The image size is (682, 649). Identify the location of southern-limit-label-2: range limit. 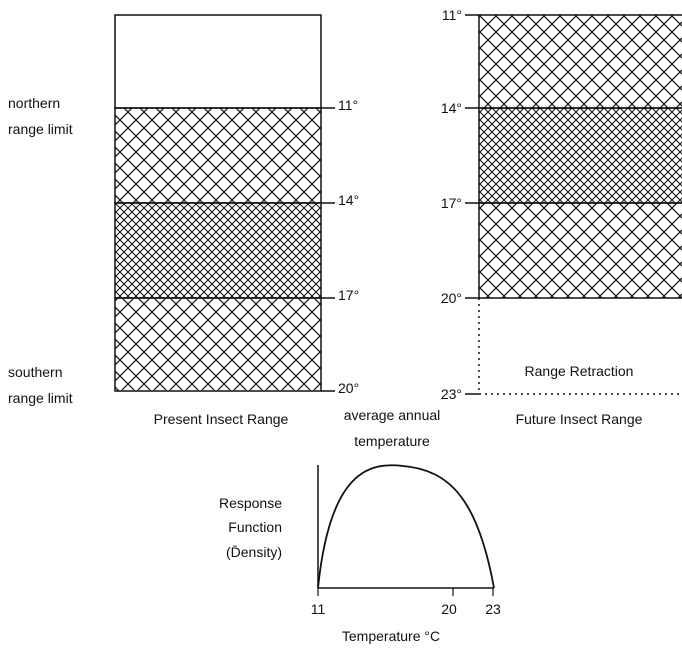
(40, 398).